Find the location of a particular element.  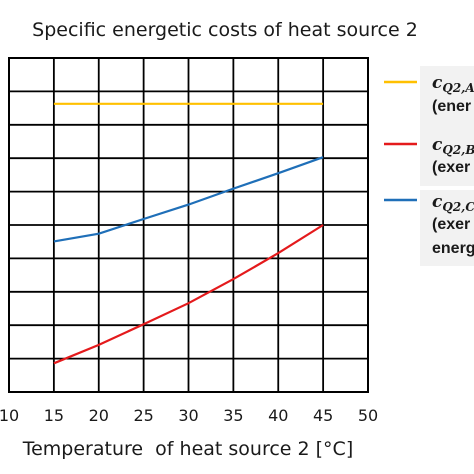

x-tick-label: 25 is located at coordinates (143, 415).